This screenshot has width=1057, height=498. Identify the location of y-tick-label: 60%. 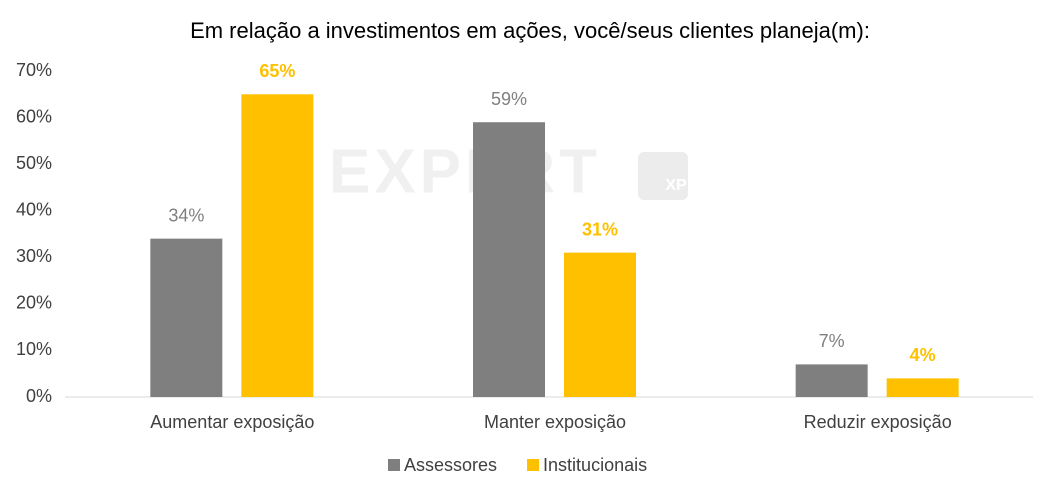
(34, 116).